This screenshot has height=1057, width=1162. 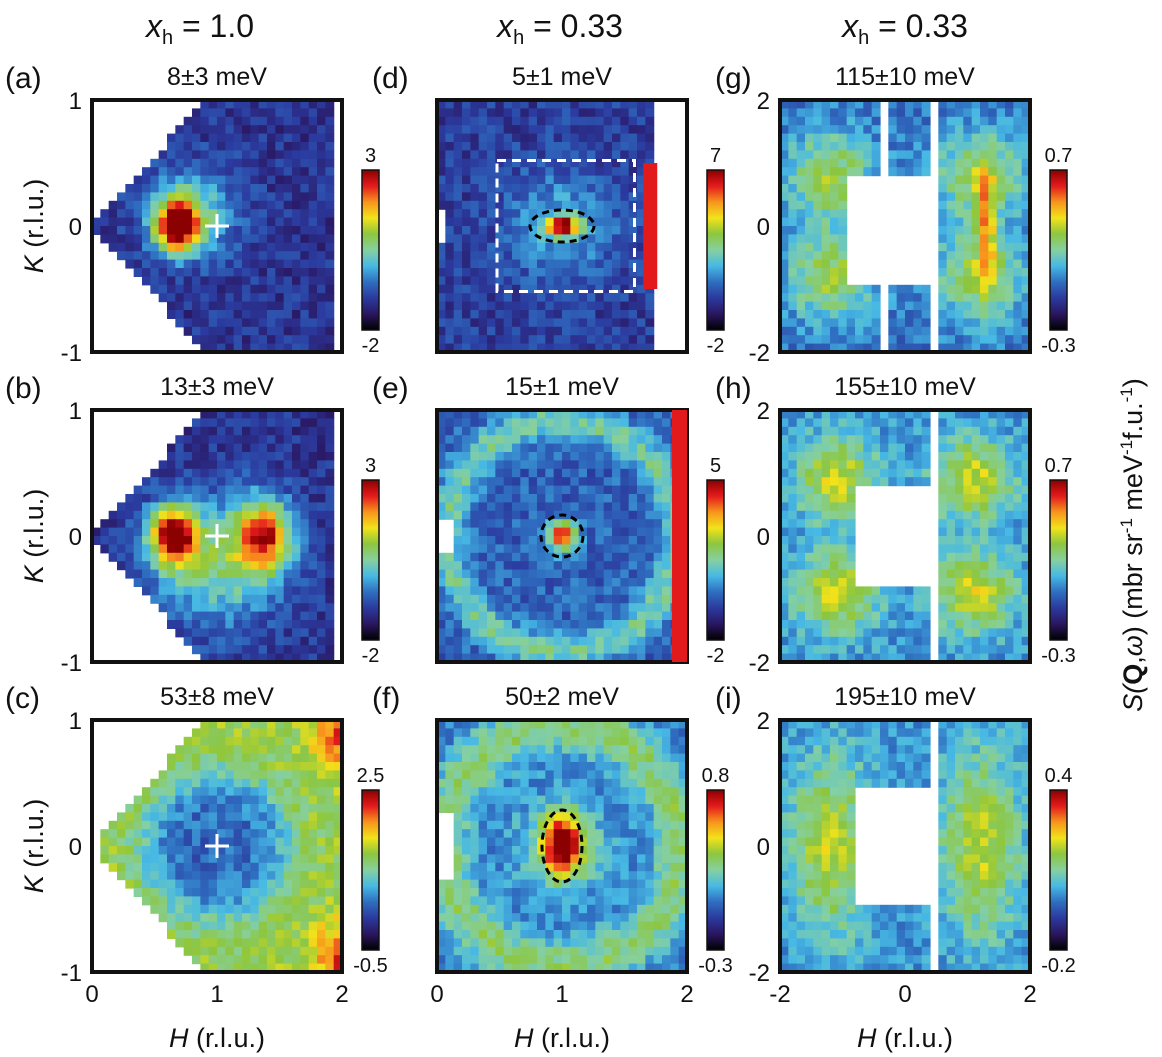 What do you see at coordinates (34, 226) in the screenshot?
I see `y-axis-label: K (r.l.u.)` at bounding box center [34, 226].